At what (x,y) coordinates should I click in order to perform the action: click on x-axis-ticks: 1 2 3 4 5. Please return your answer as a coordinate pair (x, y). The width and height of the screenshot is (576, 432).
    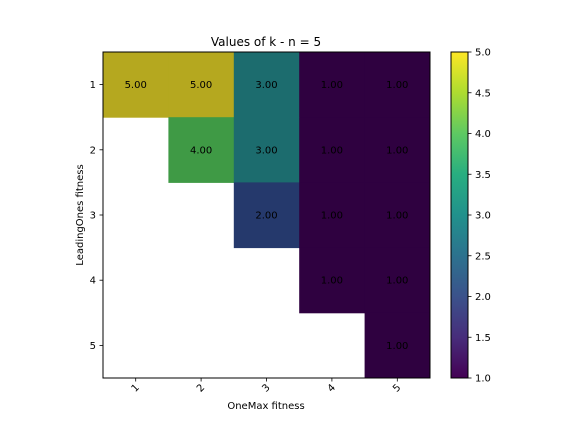
    Looking at the image, I should click on (266, 386).